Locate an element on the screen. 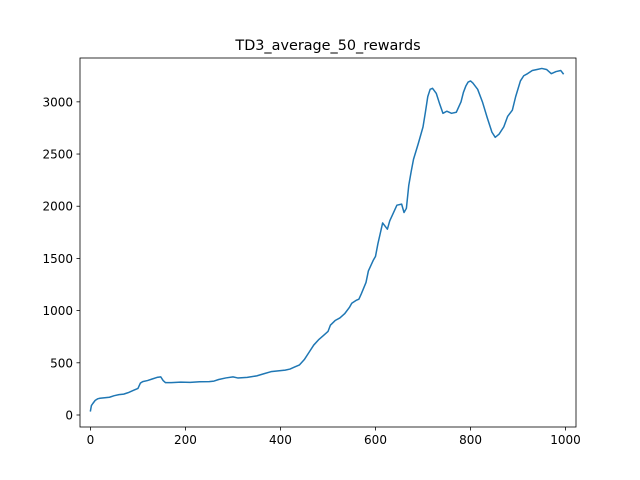  y-tick-label: 1000 is located at coordinates (57, 311).